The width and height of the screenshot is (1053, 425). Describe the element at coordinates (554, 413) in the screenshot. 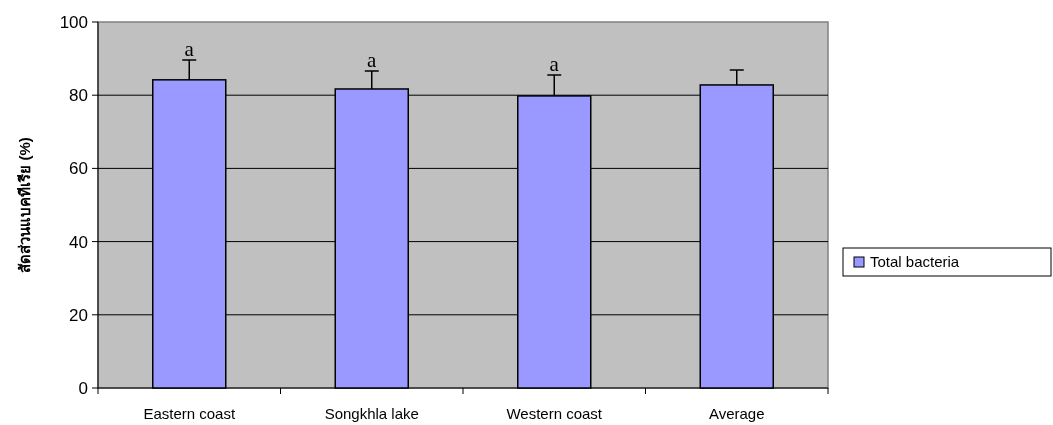

I see `x-tick-label: Western coast` at that location.